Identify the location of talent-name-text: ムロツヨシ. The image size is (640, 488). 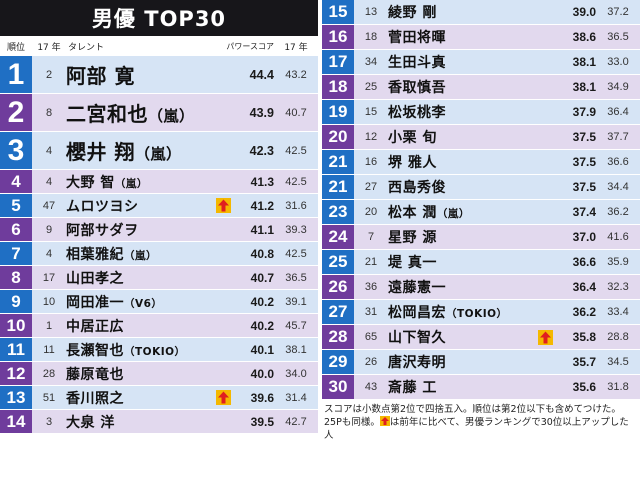
(102, 206).